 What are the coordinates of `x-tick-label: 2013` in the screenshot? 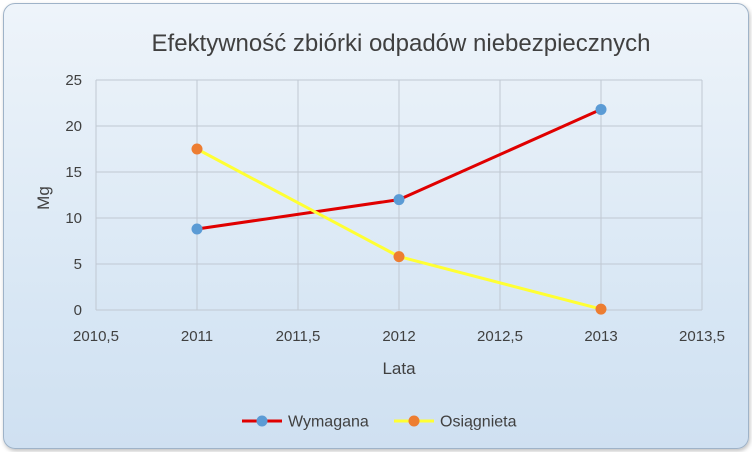 It's located at (600, 336).